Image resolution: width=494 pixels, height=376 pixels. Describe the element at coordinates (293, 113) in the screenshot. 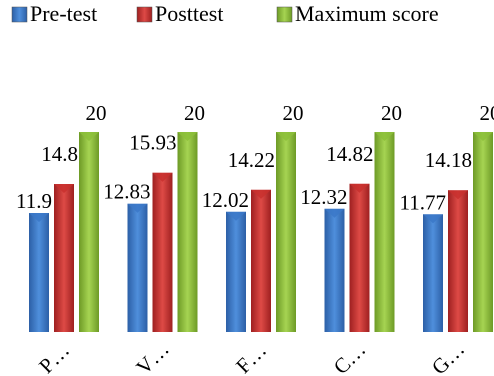

I see `data-label-maximum-score-3: 20` at that location.